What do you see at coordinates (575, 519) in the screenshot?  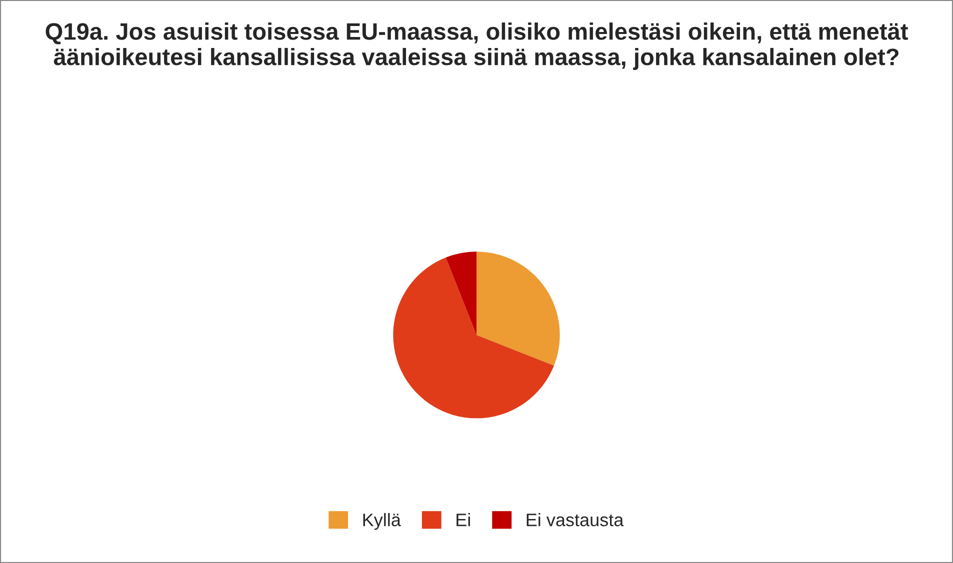 I see `legend-label: Ei vastausta` at bounding box center [575, 519].